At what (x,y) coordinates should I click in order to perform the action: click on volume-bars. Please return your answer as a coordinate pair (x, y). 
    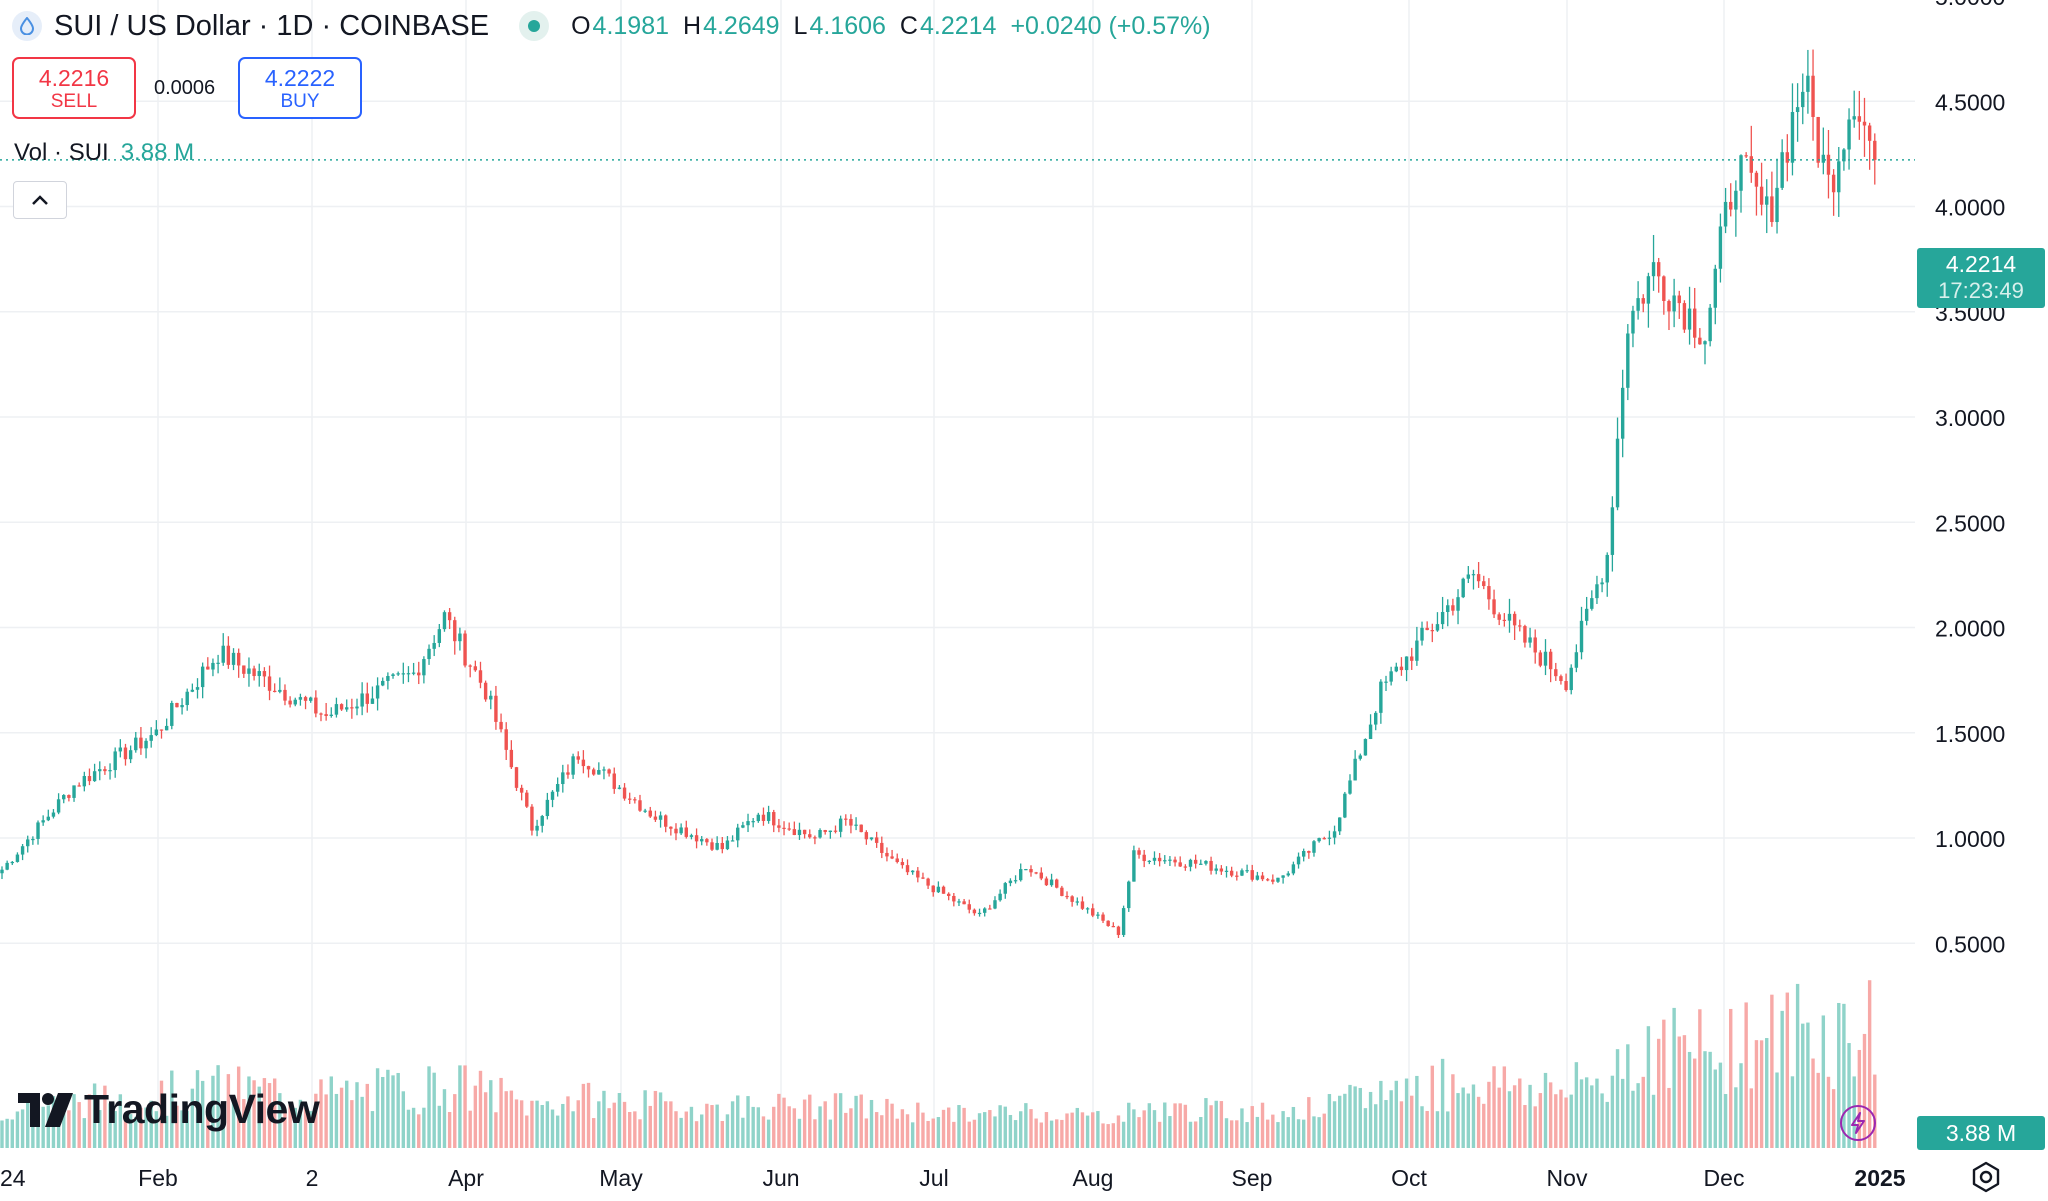
    Looking at the image, I should click on (938, 1064).